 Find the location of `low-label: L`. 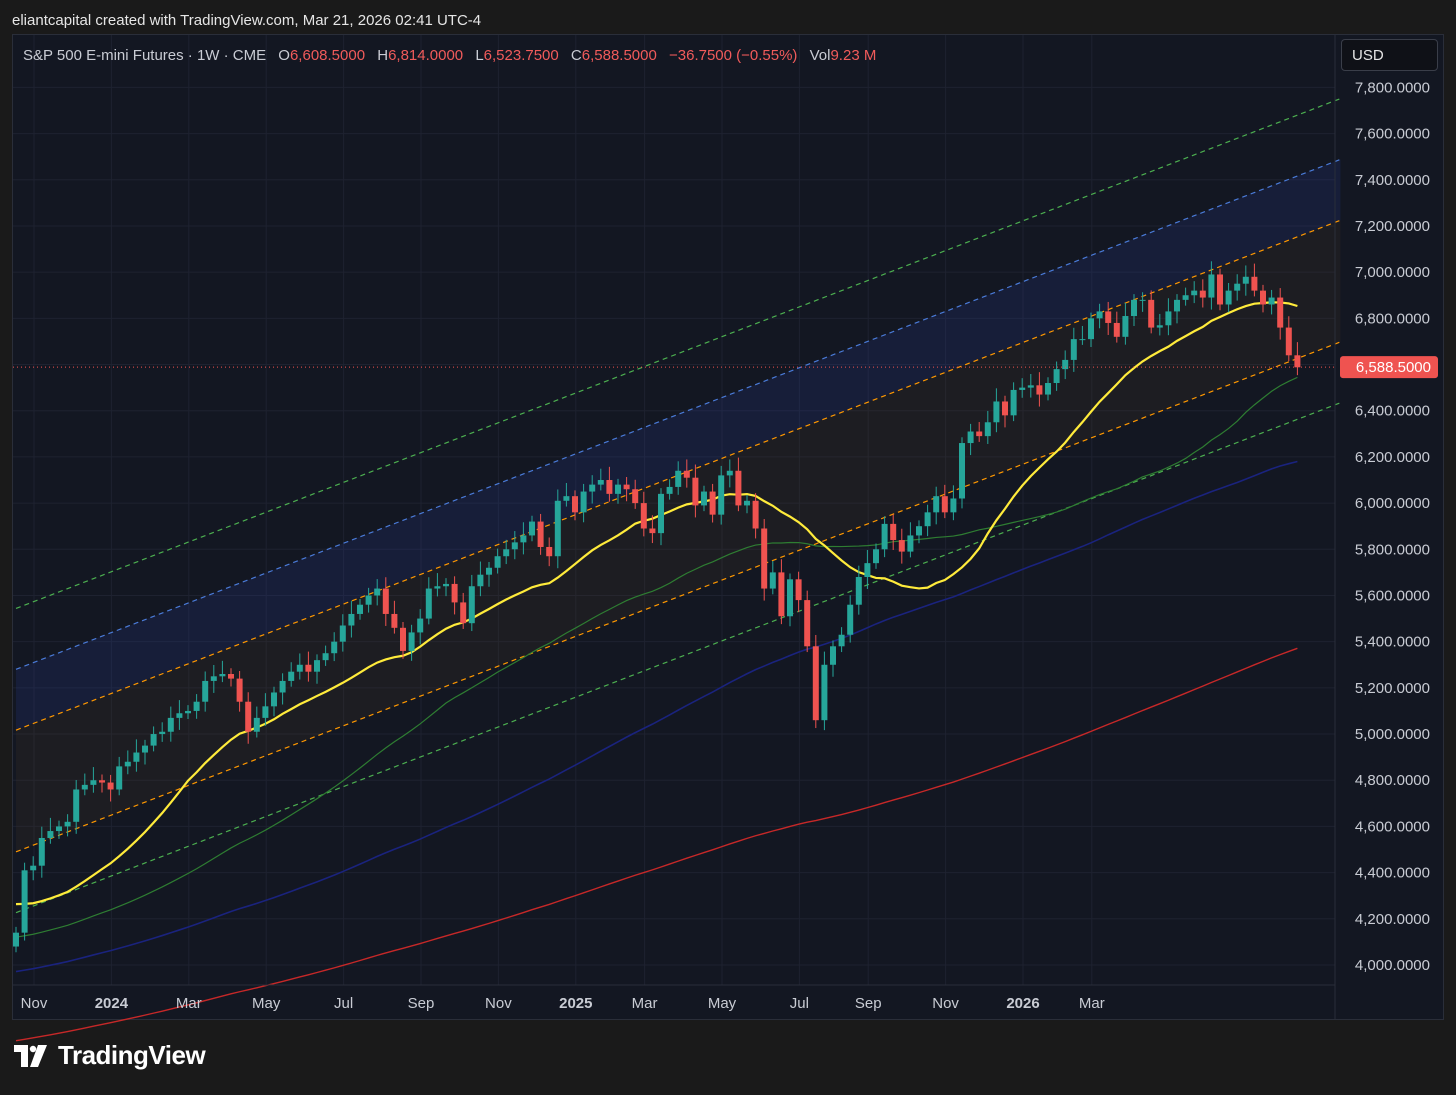

low-label: L is located at coordinates (479, 55).